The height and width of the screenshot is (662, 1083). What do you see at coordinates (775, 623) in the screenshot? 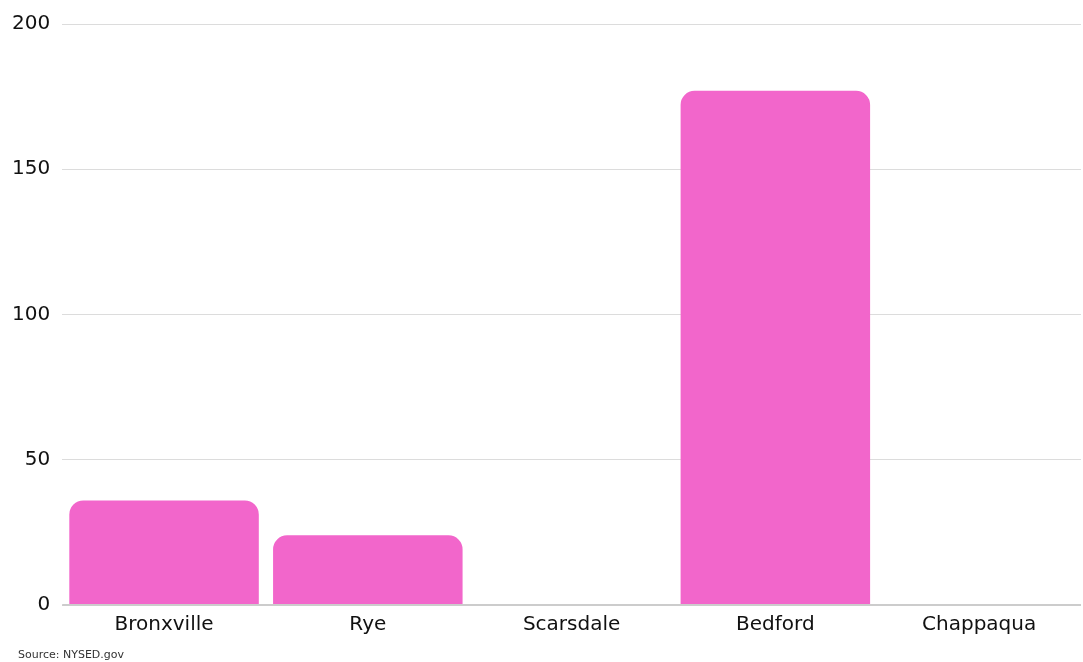
I see `x-tick-label: Bedford` at bounding box center [775, 623].